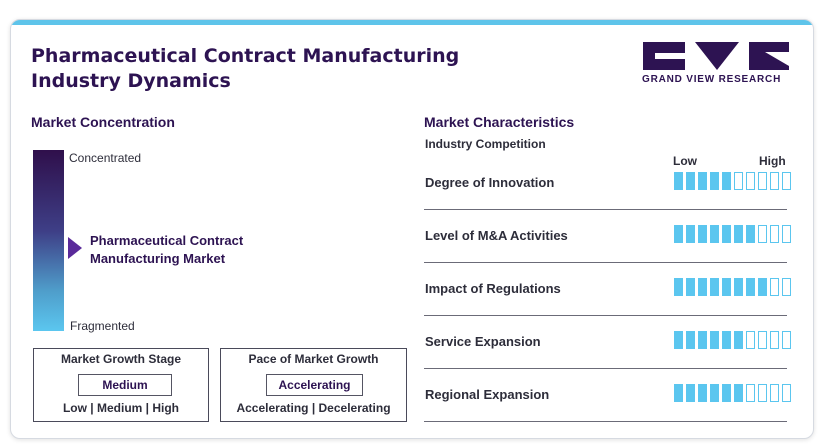 The height and width of the screenshot is (447, 840). What do you see at coordinates (485, 144) in the screenshot?
I see `industry-competition-label: Industry Competition` at bounding box center [485, 144].